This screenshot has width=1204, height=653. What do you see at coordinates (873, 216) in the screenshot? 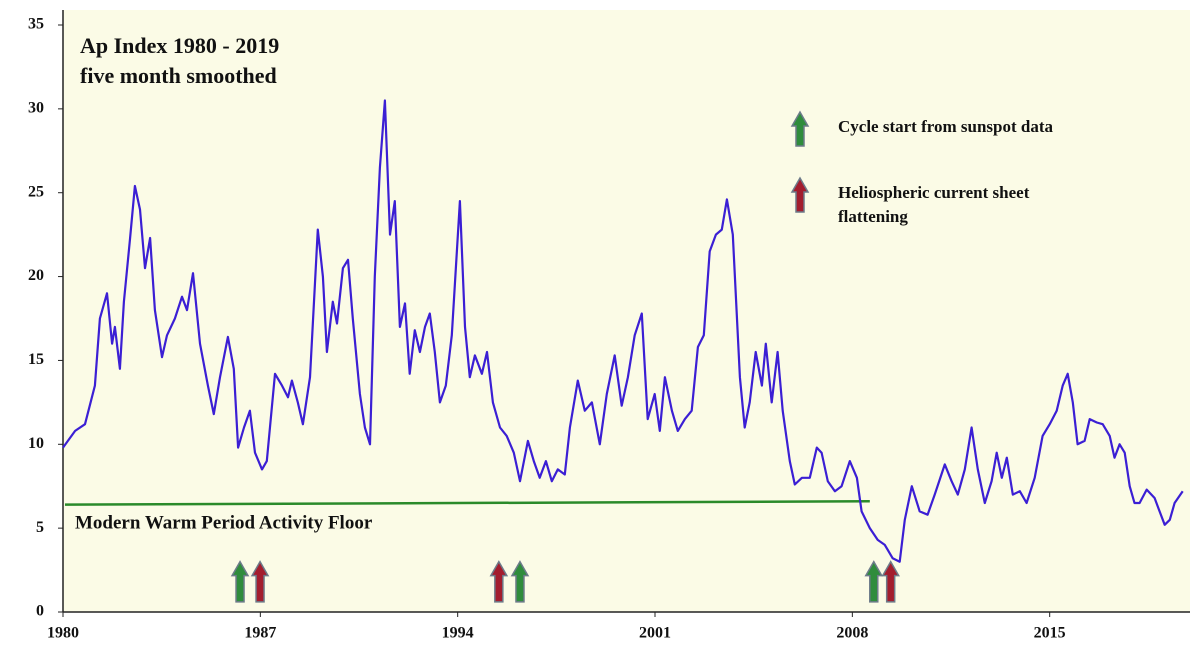
I see `legend-label: flattening` at bounding box center [873, 216].